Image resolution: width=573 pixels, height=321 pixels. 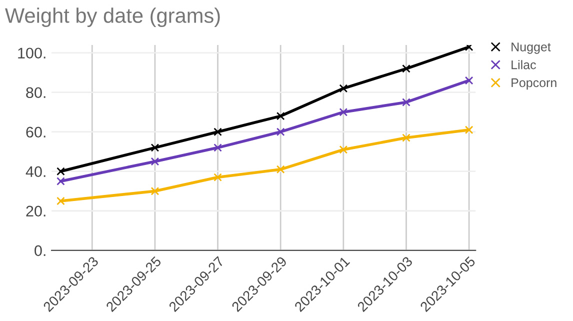 What do you see at coordinates (40, 250) in the screenshot?
I see `y-tick-label: 0.` at bounding box center [40, 250].